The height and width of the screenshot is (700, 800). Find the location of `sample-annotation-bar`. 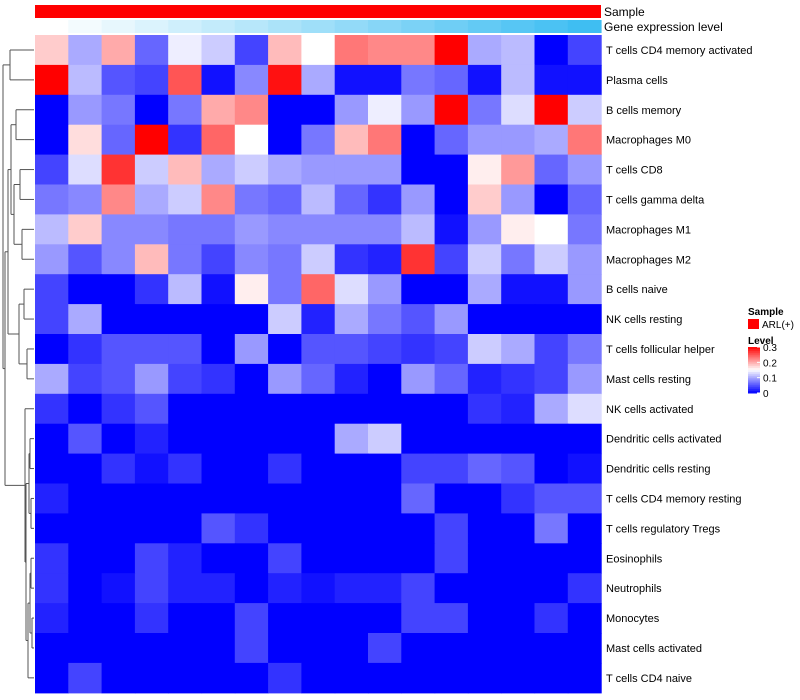

sample-annotation-bar is located at coordinates (318, 11).